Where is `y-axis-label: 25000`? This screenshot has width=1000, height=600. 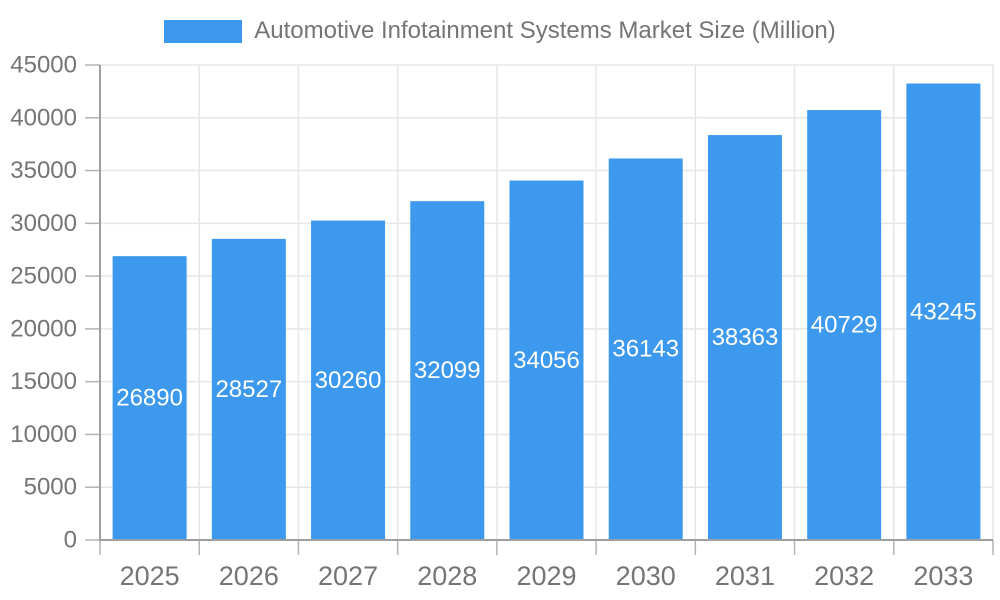
y-axis-label: 25000 is located at coordinates (43, 276).